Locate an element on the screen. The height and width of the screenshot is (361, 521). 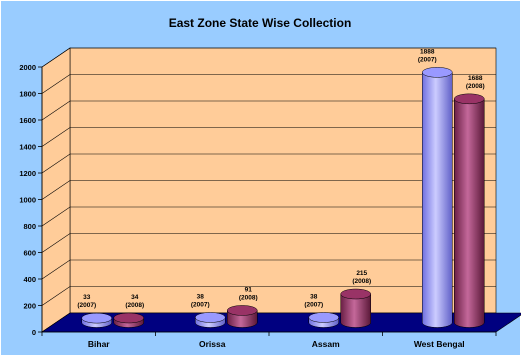
x-tick-label: Bihar is located at coordinates (99, 344).